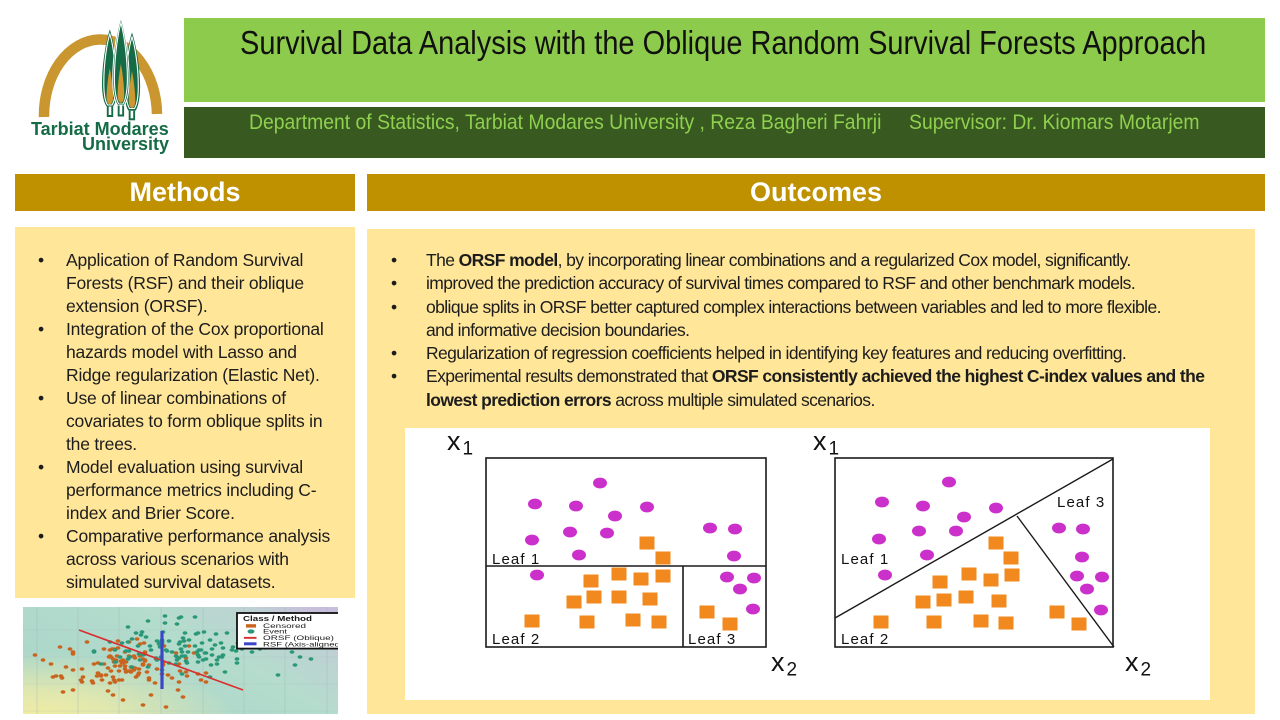 The image size is (1280, 720). Describe the element at coordinates (277, 619) in the screenshot. I see `svg-text: Class / Method` at that location.